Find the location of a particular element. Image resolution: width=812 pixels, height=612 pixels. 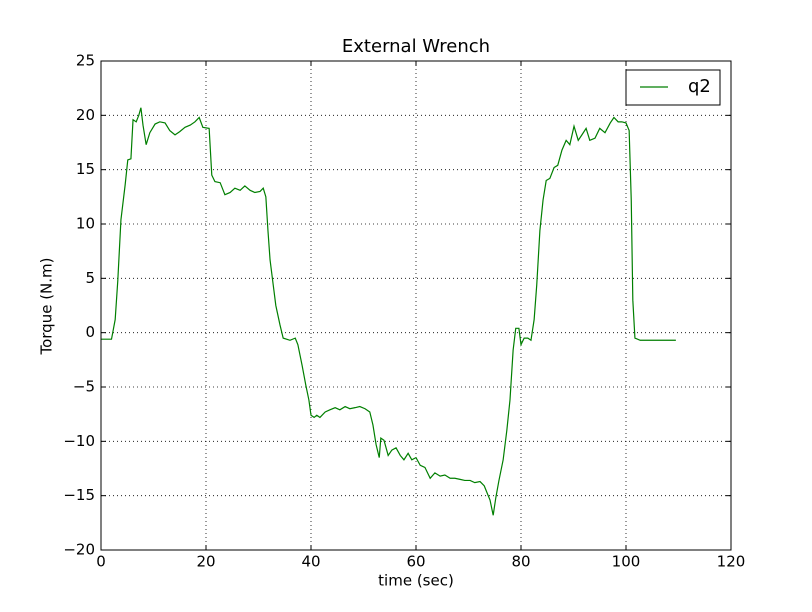

x-tick-label: 60 is located at coordinates (415, 562).